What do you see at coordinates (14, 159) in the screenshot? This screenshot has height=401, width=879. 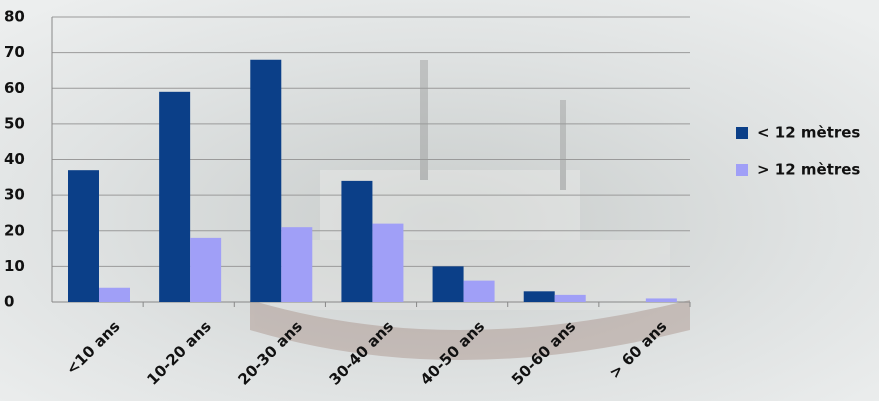 I see `y-tick-label: 40` at bounding box center [14, 159].